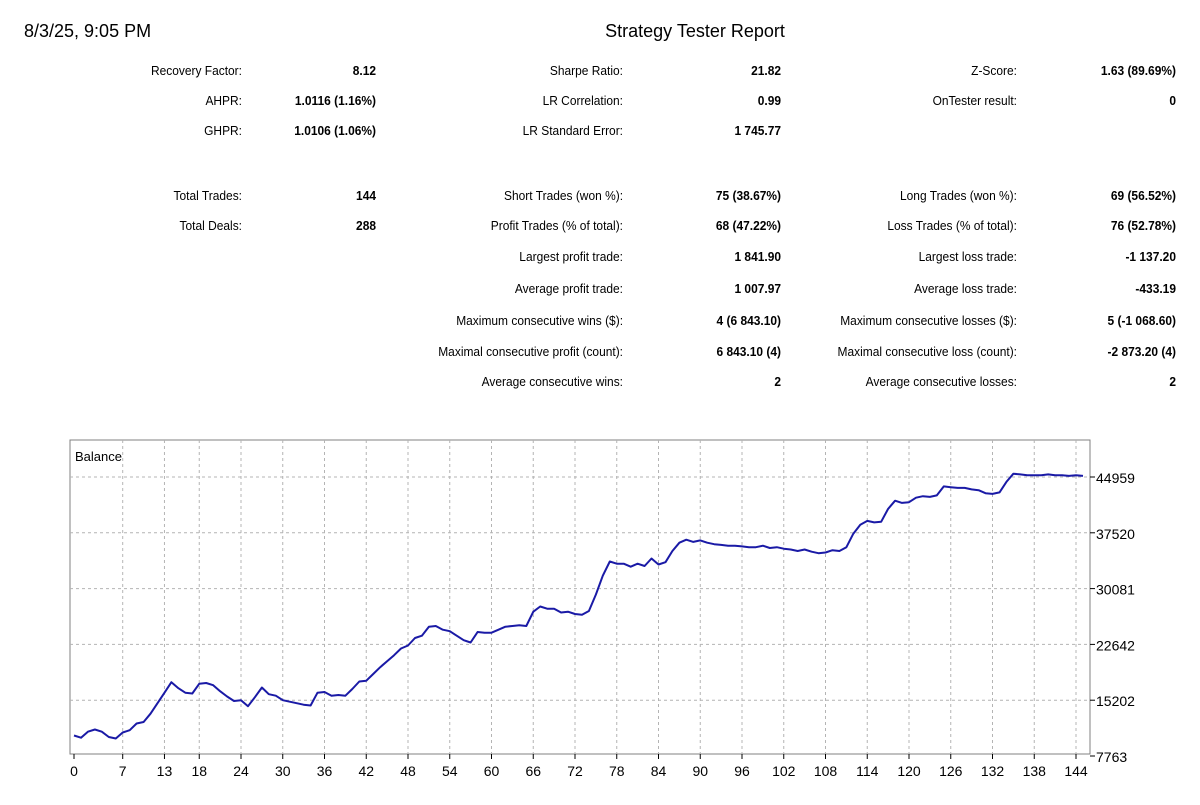  I want to click on stat-value: -1 137.20, so click(1150, 256).